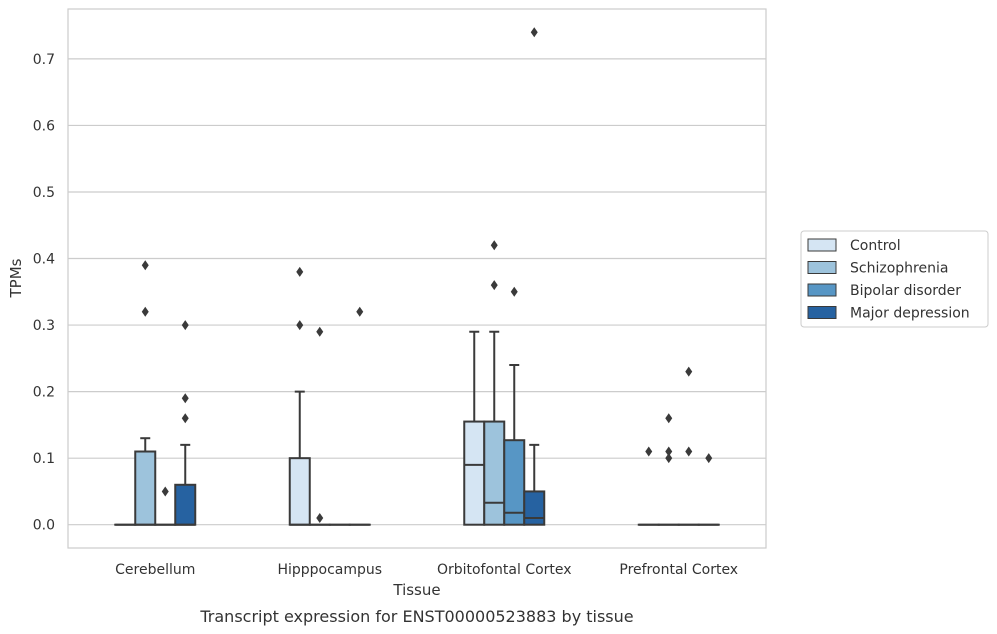  What do you see at coordinates (875, 246) in the screenshot?
I see `legend-label: Control` at bounding box center [875, 246].